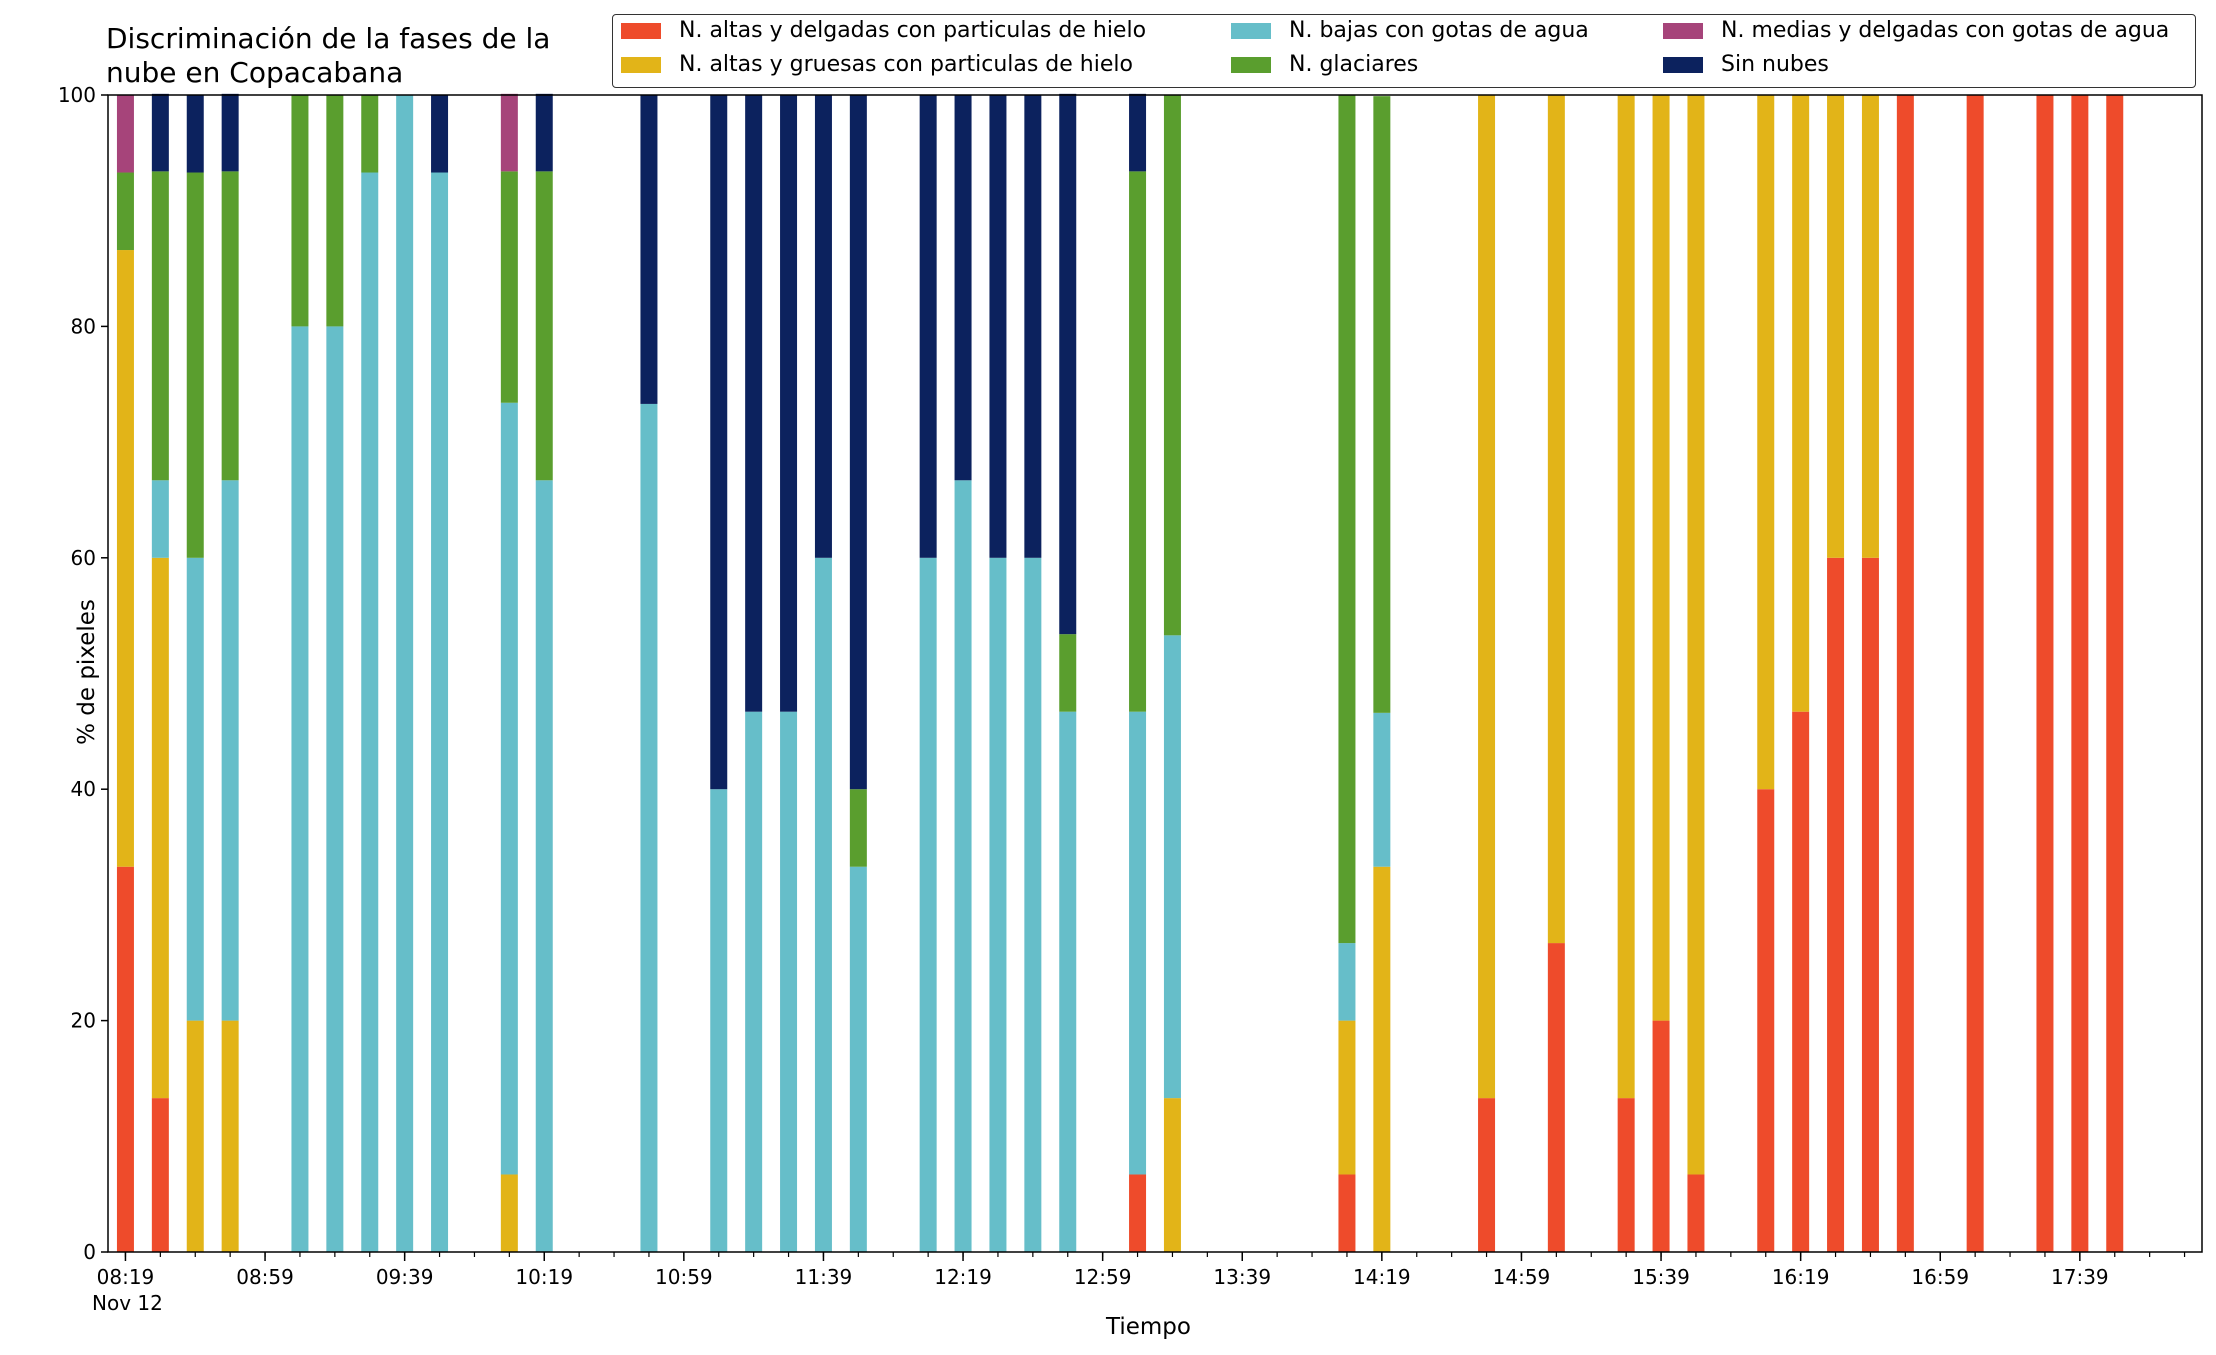  Describe the element at coordinates (83, 558) in the screenshot. I see `y-tick-label: 60` at that location.